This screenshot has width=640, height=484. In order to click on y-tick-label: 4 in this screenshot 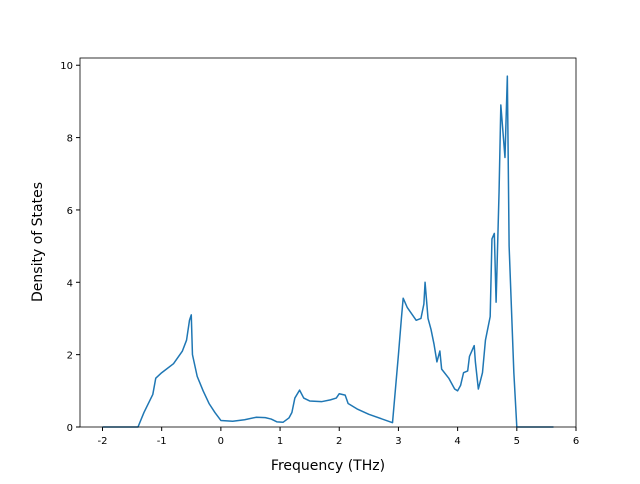, I will do `click(70, 283)`.